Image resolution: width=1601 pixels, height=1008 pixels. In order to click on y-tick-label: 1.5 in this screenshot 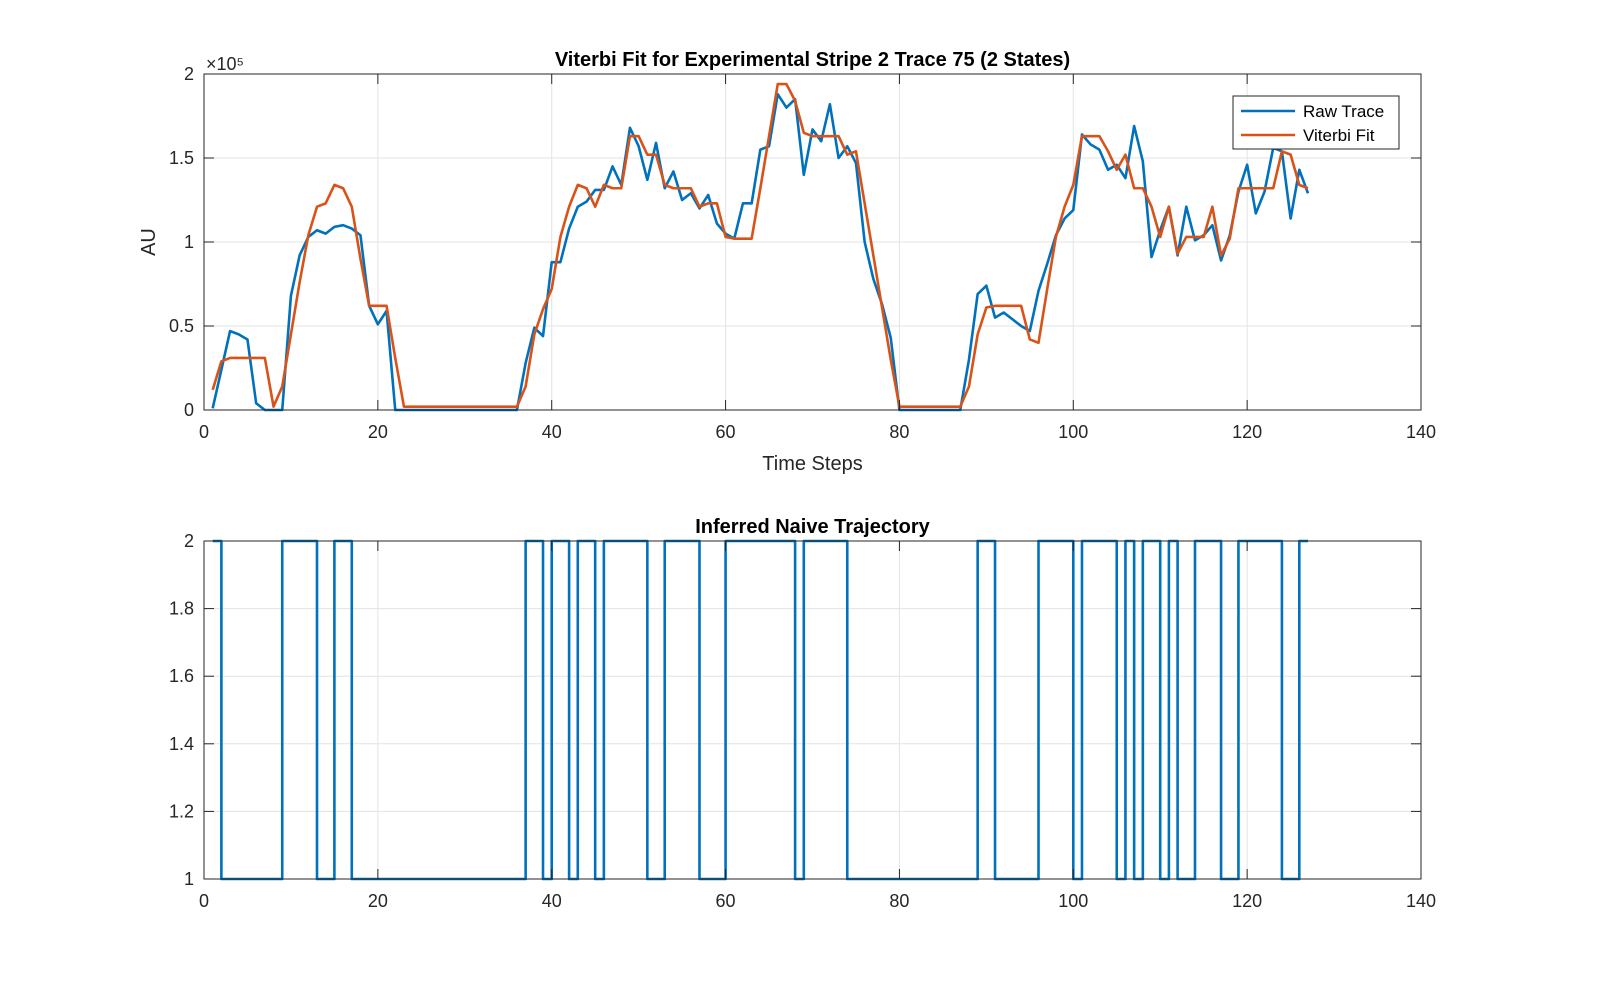, I will do `click(181, 158)`.